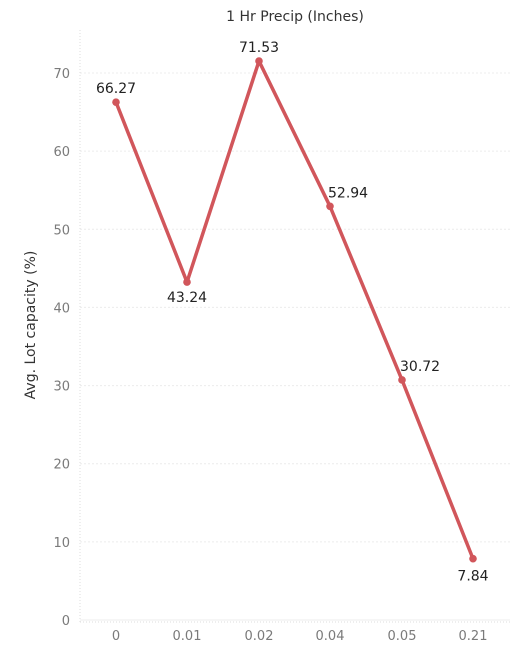 This screenshot has width=518, height=652. Describe the element at coordinates (420, 367) in the screenshot. I see `data-label: 30.72` at that location.